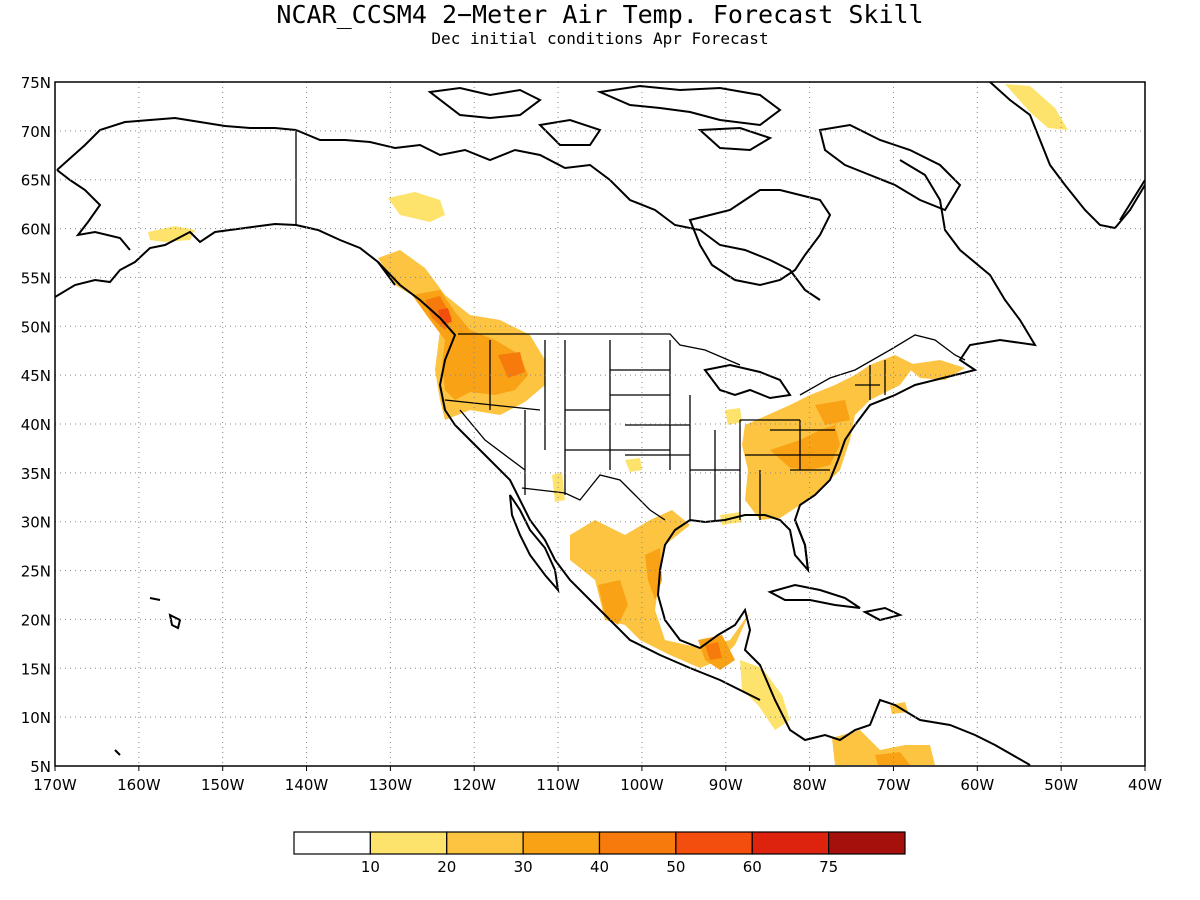 The height and width of the screenshot is (900, 1200). What do you see at coordinates (223, 785) in the screenshot?
I see `lon-tick-label: 150W` at bounding box center [223, 785].